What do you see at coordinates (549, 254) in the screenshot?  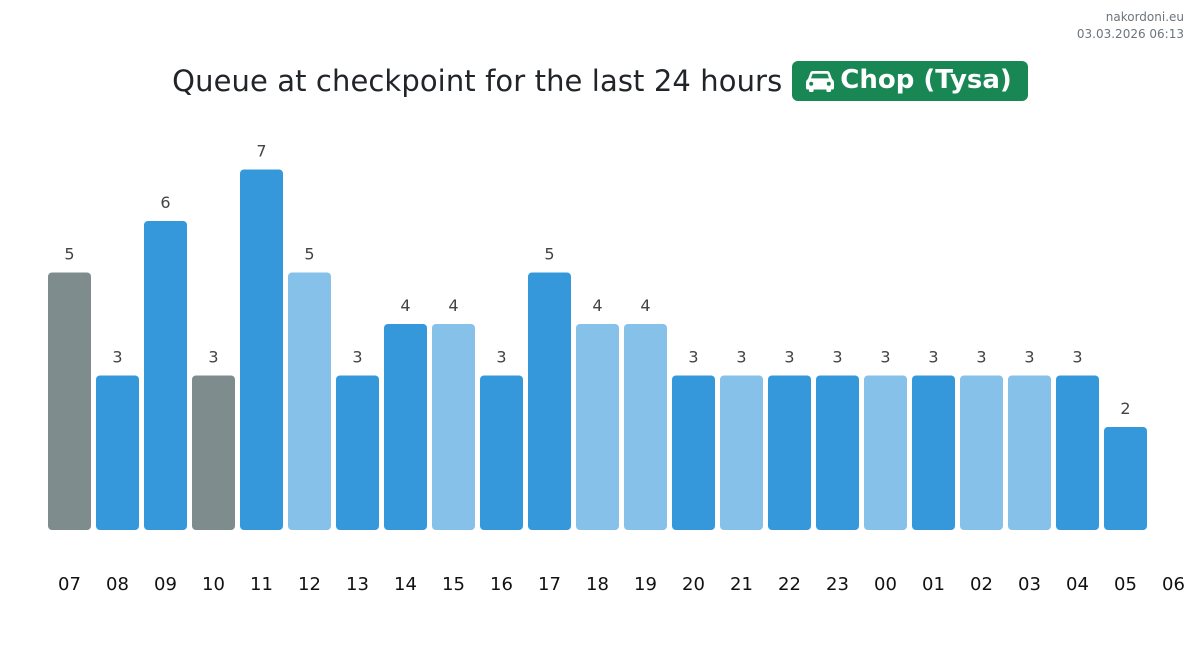 I see `value-label-17: 5` at bounding box center [549, 254].